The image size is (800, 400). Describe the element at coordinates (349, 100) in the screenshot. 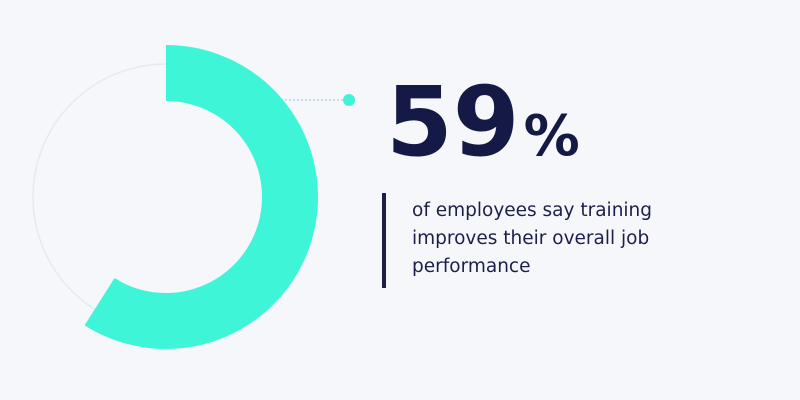

I see `leader-dot` at that location.